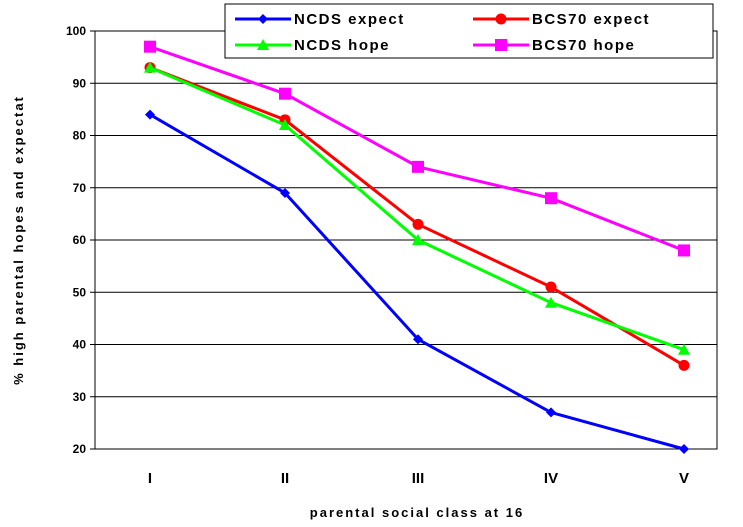  Describe the element at coordinates (417, 512) in the screenshot. I see `x-axis-title: parental social class at 16` at that location.